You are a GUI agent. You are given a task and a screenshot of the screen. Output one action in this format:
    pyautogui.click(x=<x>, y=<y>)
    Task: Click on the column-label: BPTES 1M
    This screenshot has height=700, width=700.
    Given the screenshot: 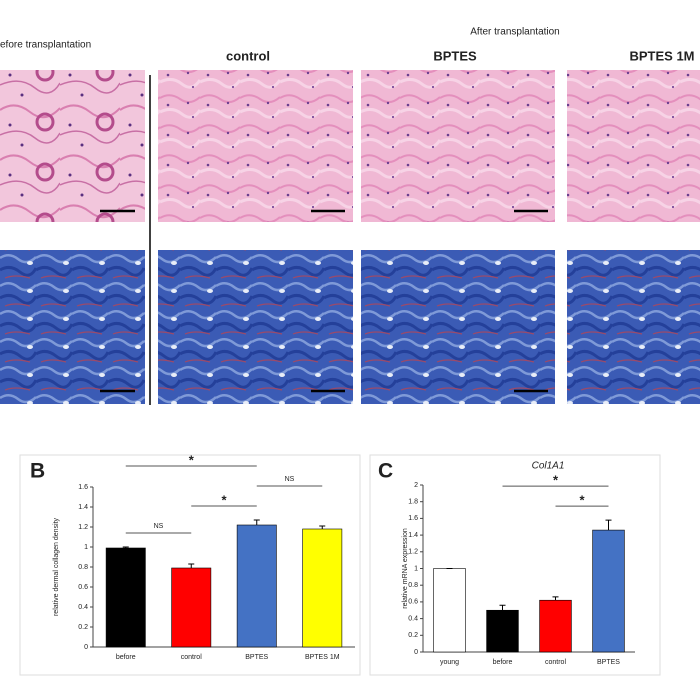 What is the action you would take?
    pyautogui.click(x=661, y=55)
    